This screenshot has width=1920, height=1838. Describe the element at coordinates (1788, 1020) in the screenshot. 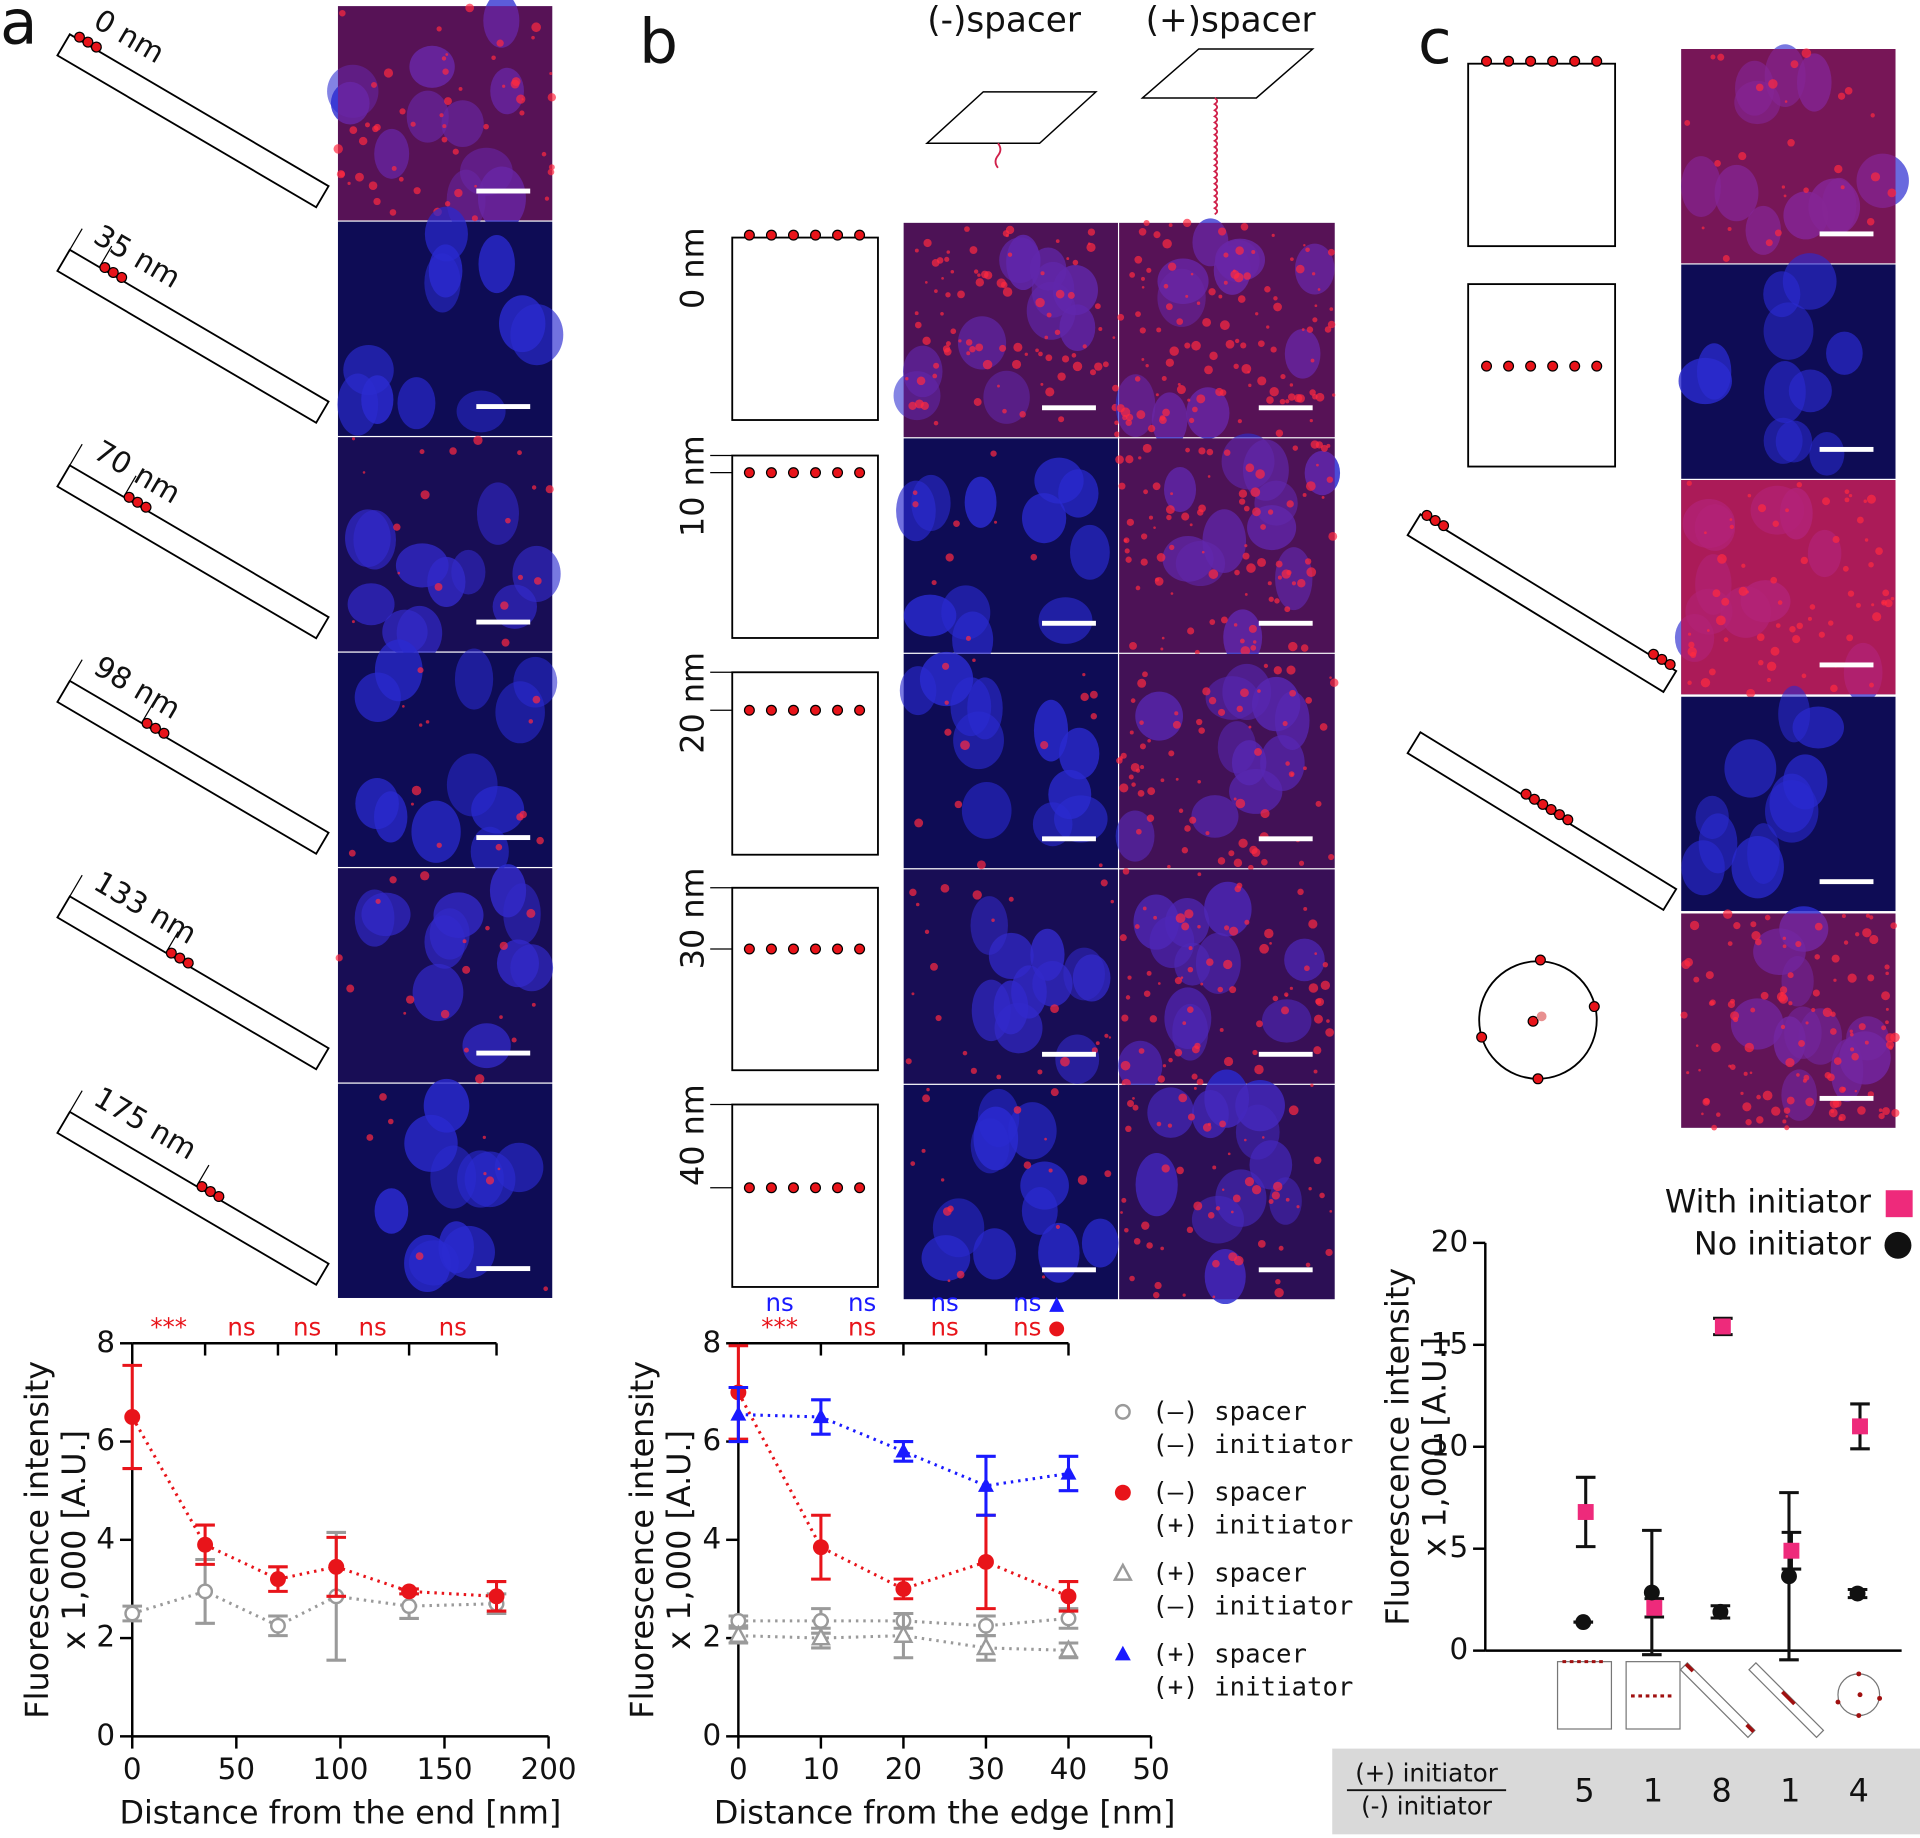

I see `red-stain` at that location.